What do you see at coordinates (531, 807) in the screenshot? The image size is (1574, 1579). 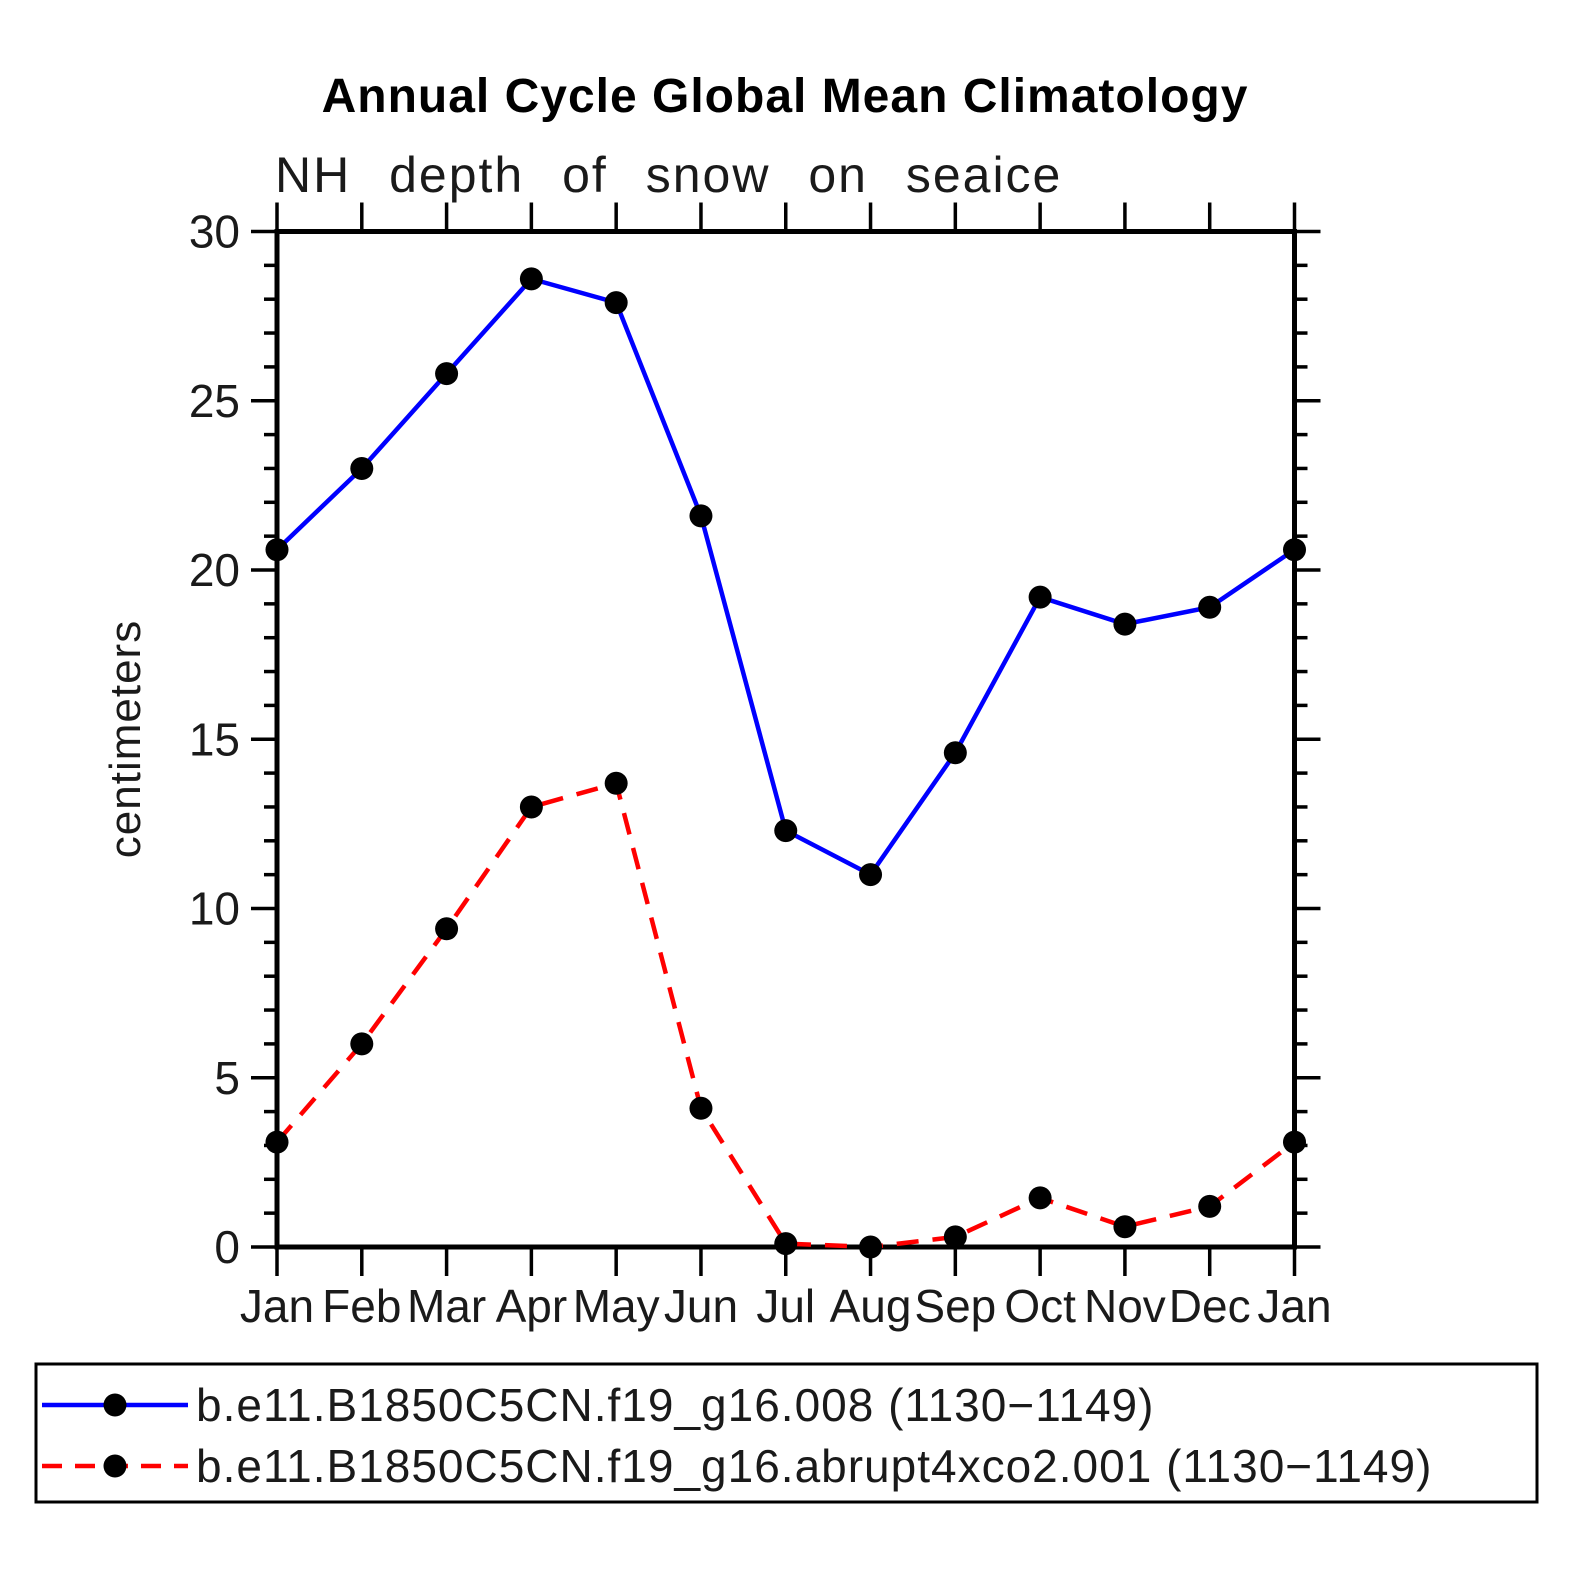 I see `data-point-s1-apr` at bounding box center [531, 807].